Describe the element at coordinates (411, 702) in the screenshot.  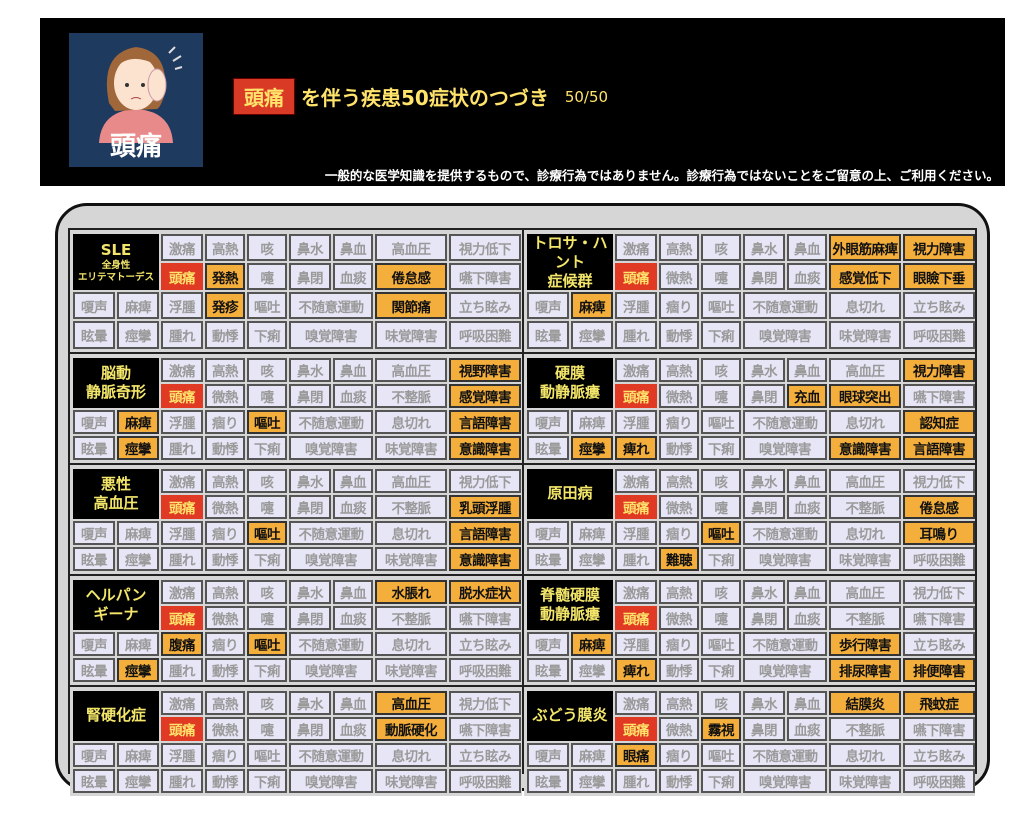
I see `symptom-cell-highlighted: 高血圧` at that location.